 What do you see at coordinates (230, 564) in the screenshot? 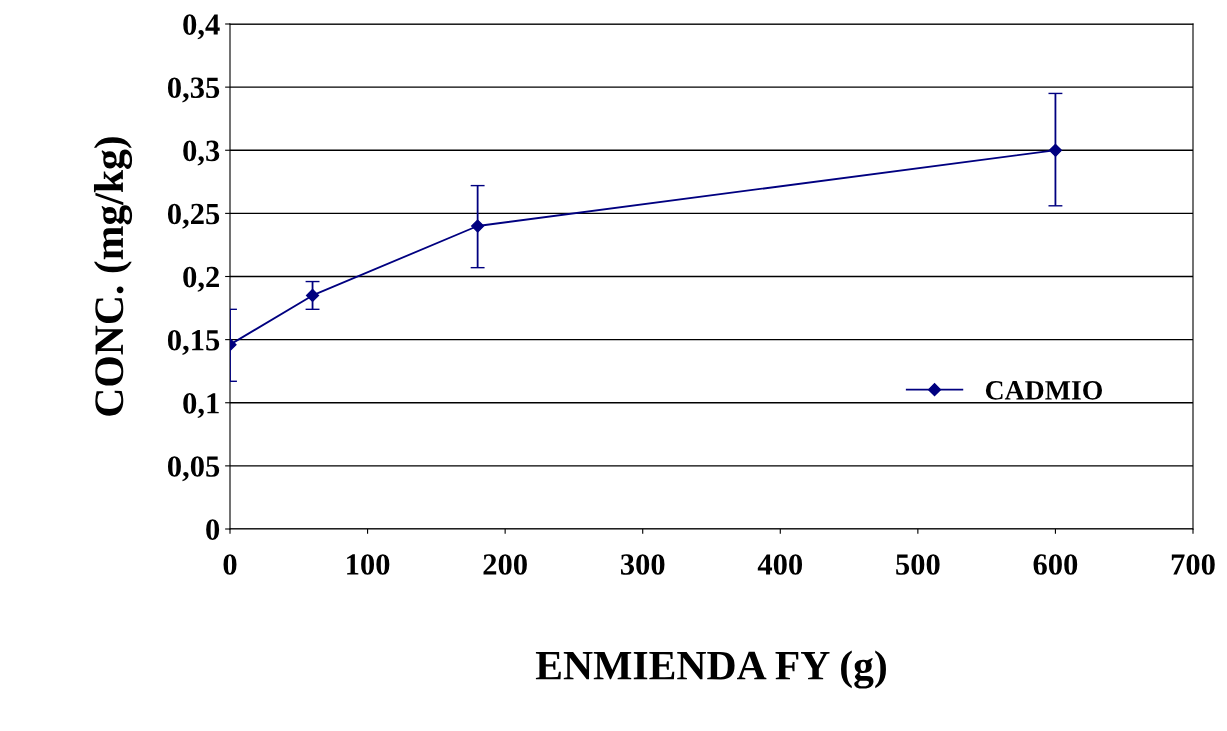
I see `x-tick-label: 0` at bounding box center [230, 564].